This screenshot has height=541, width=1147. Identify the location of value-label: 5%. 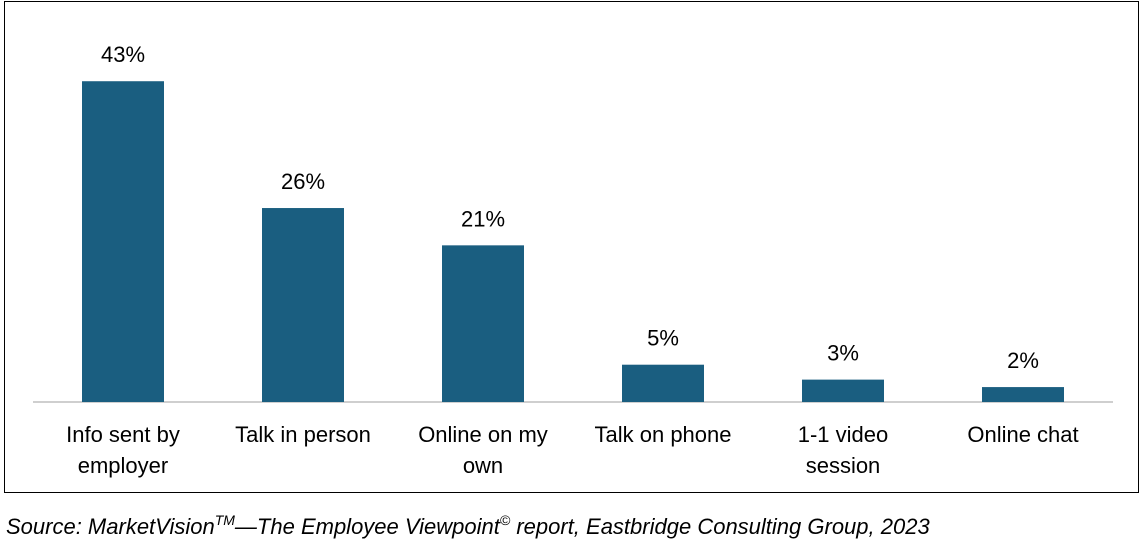
(663, 338).